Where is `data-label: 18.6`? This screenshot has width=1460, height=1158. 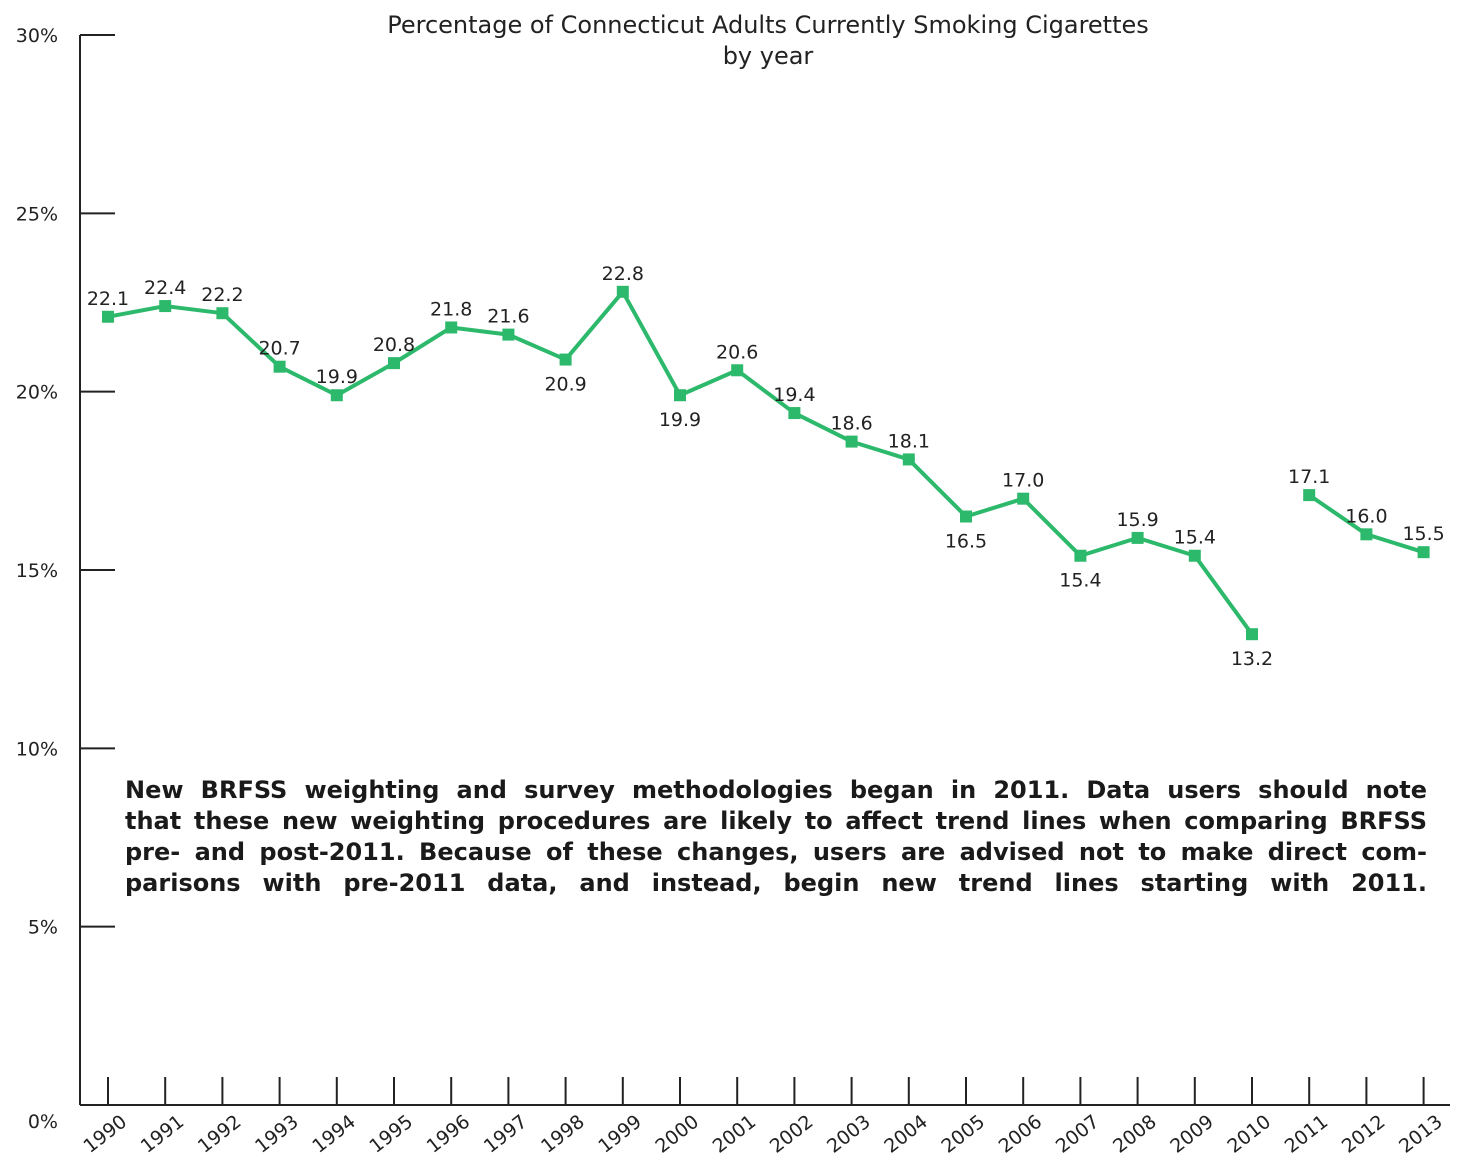 data-label: 18.6 is located at coordinates (851, 424).